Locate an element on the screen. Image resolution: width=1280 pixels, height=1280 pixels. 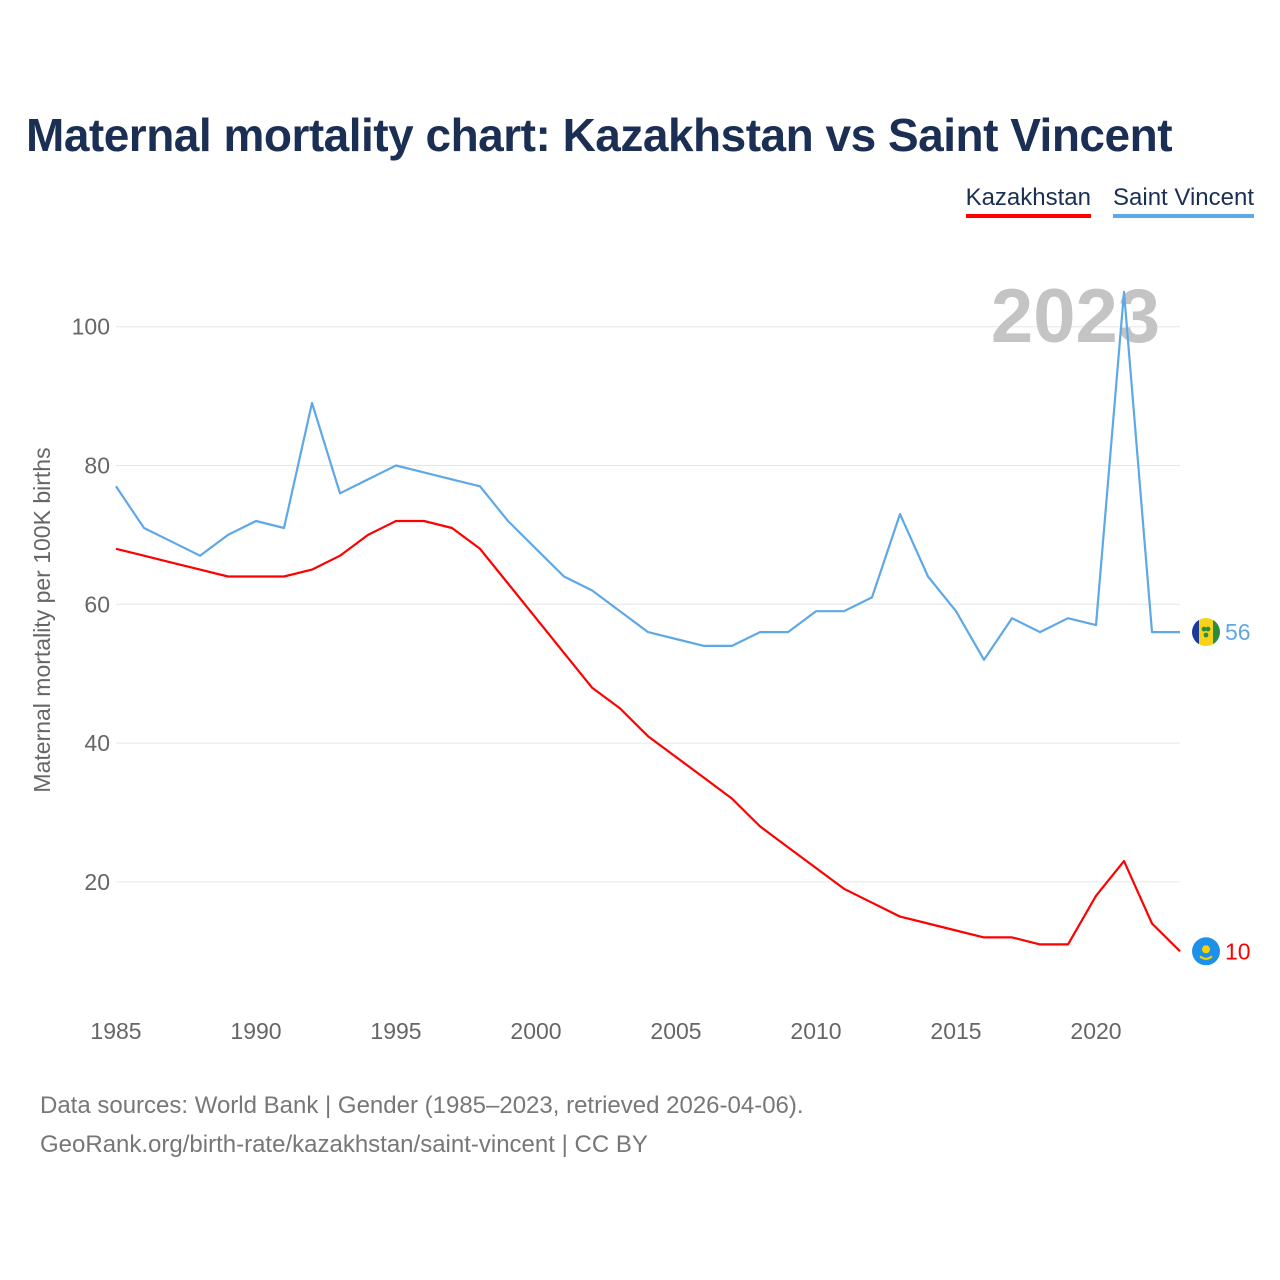
kazakhstan-flag-sun is located at coordinates (1206, 949).